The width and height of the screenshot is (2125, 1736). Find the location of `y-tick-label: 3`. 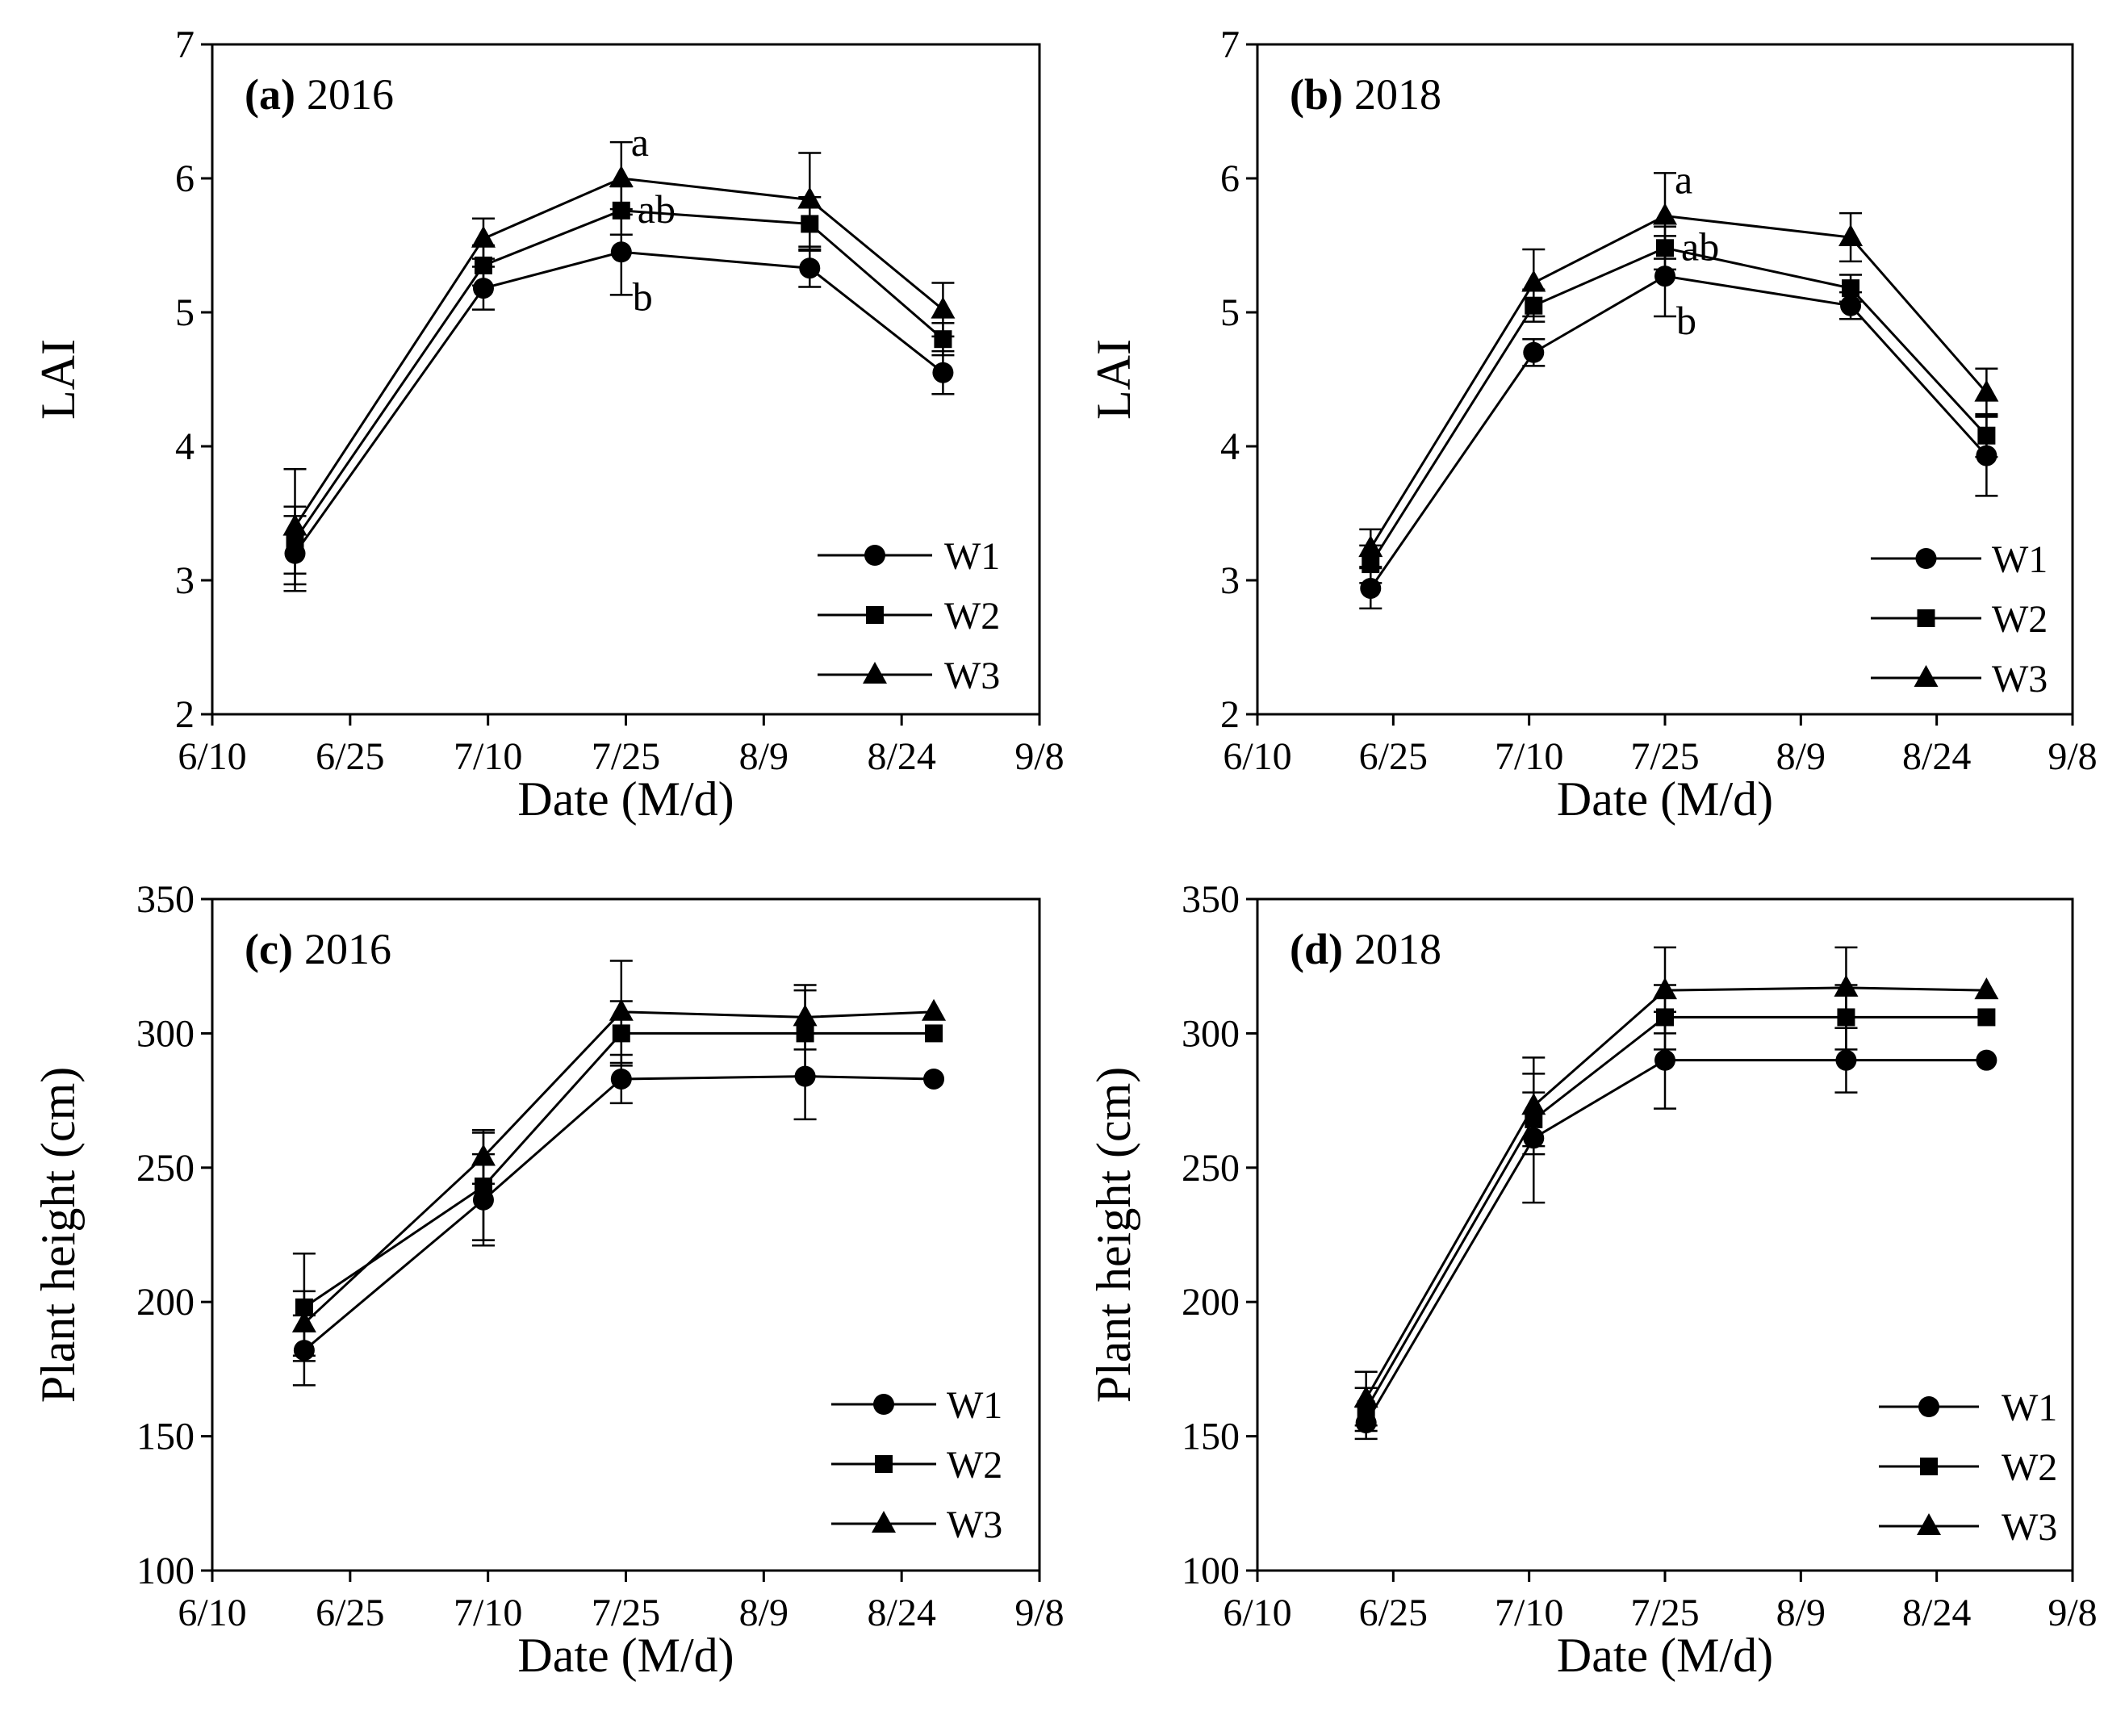

y-tick-label: 3 is located at coordinates (185, 580).